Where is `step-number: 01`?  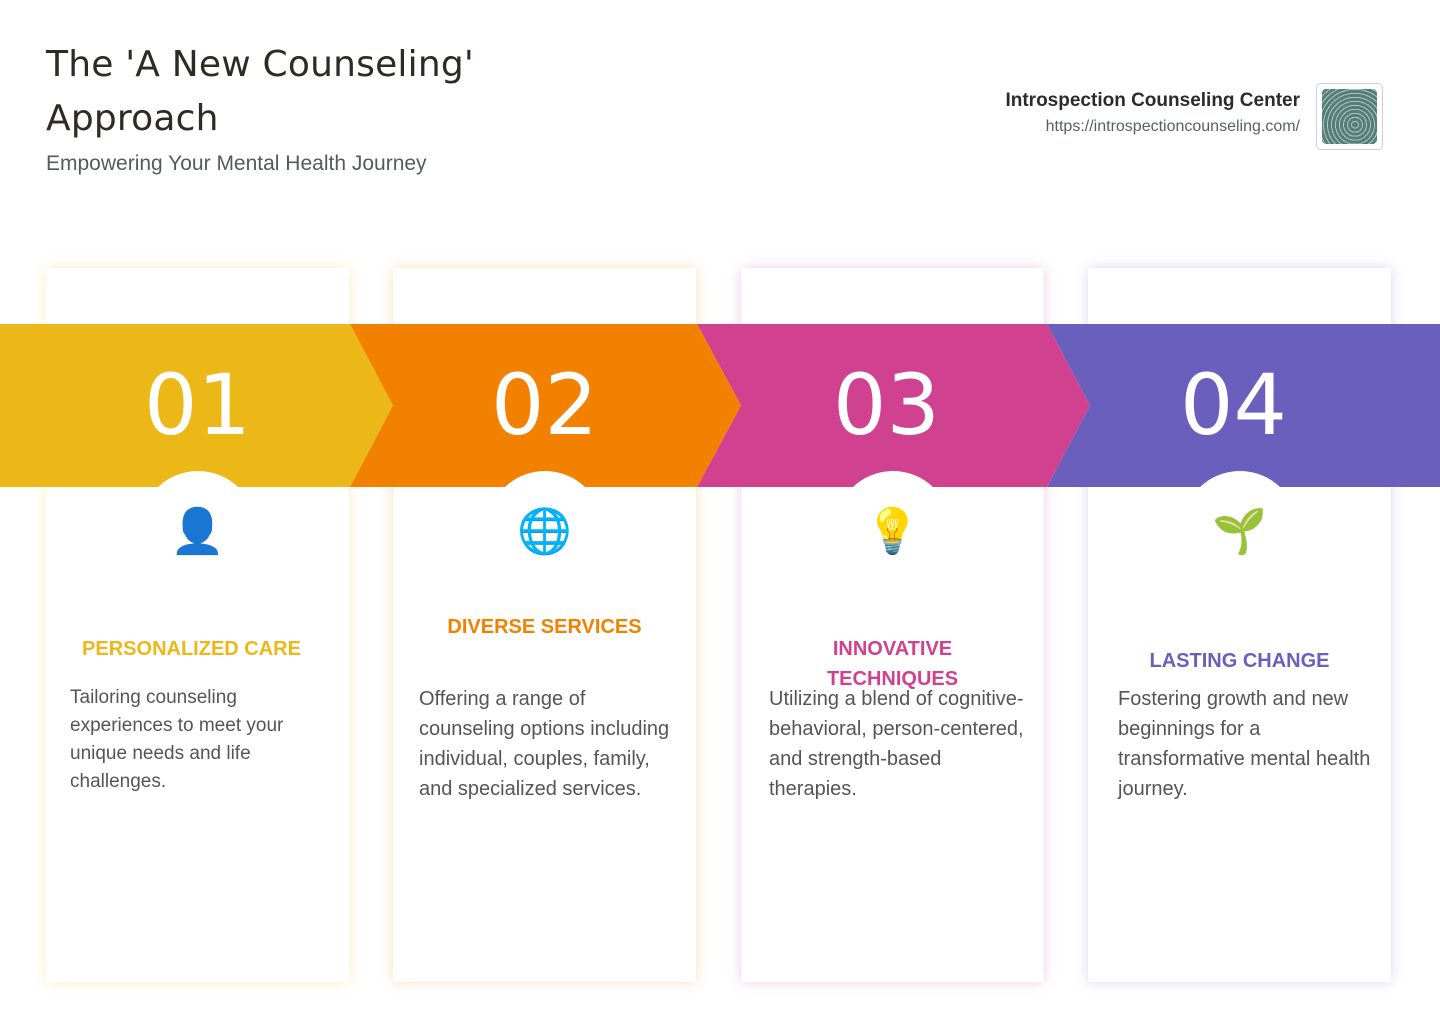
step-number: 01 is located at coordinates (197, 405).